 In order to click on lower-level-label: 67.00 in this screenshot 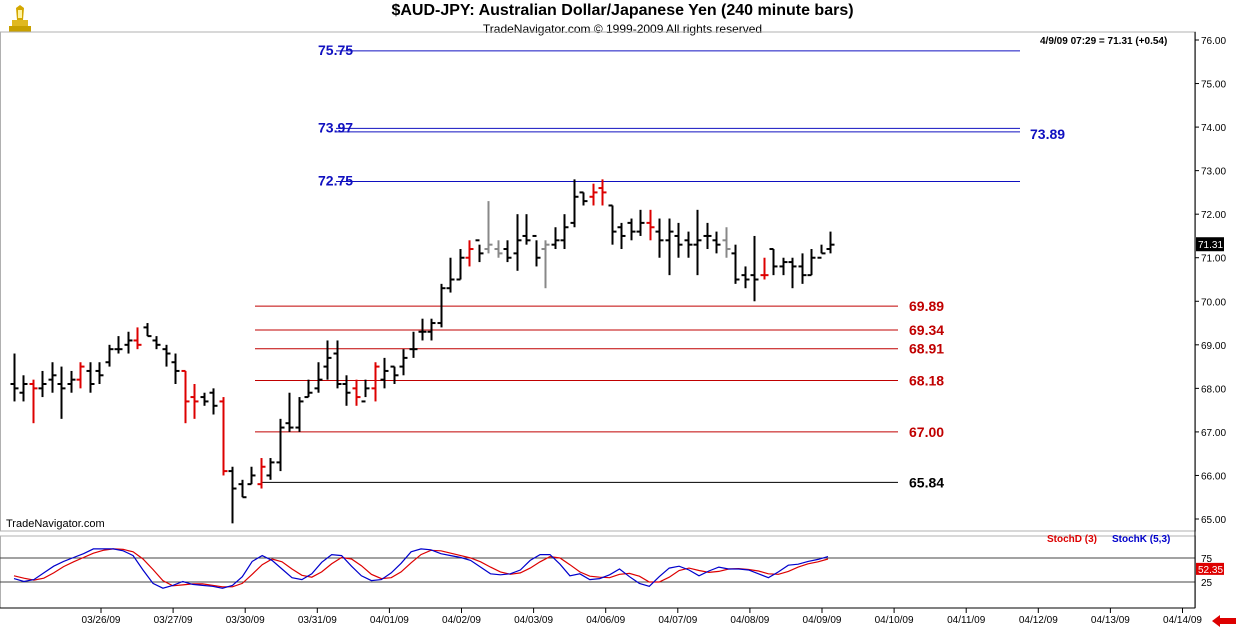, I will do `click(926, 432)`.